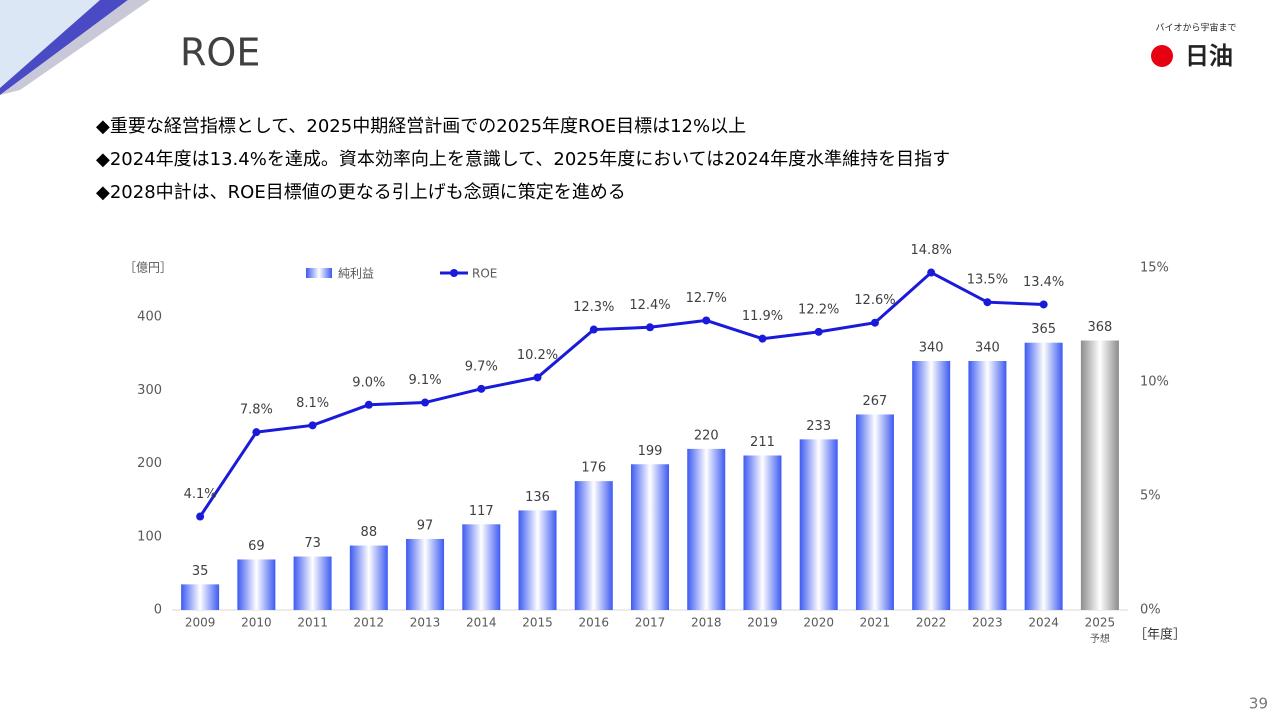 The image size is (1280, 724). I want to click on legend-dot, so click(454, 273).